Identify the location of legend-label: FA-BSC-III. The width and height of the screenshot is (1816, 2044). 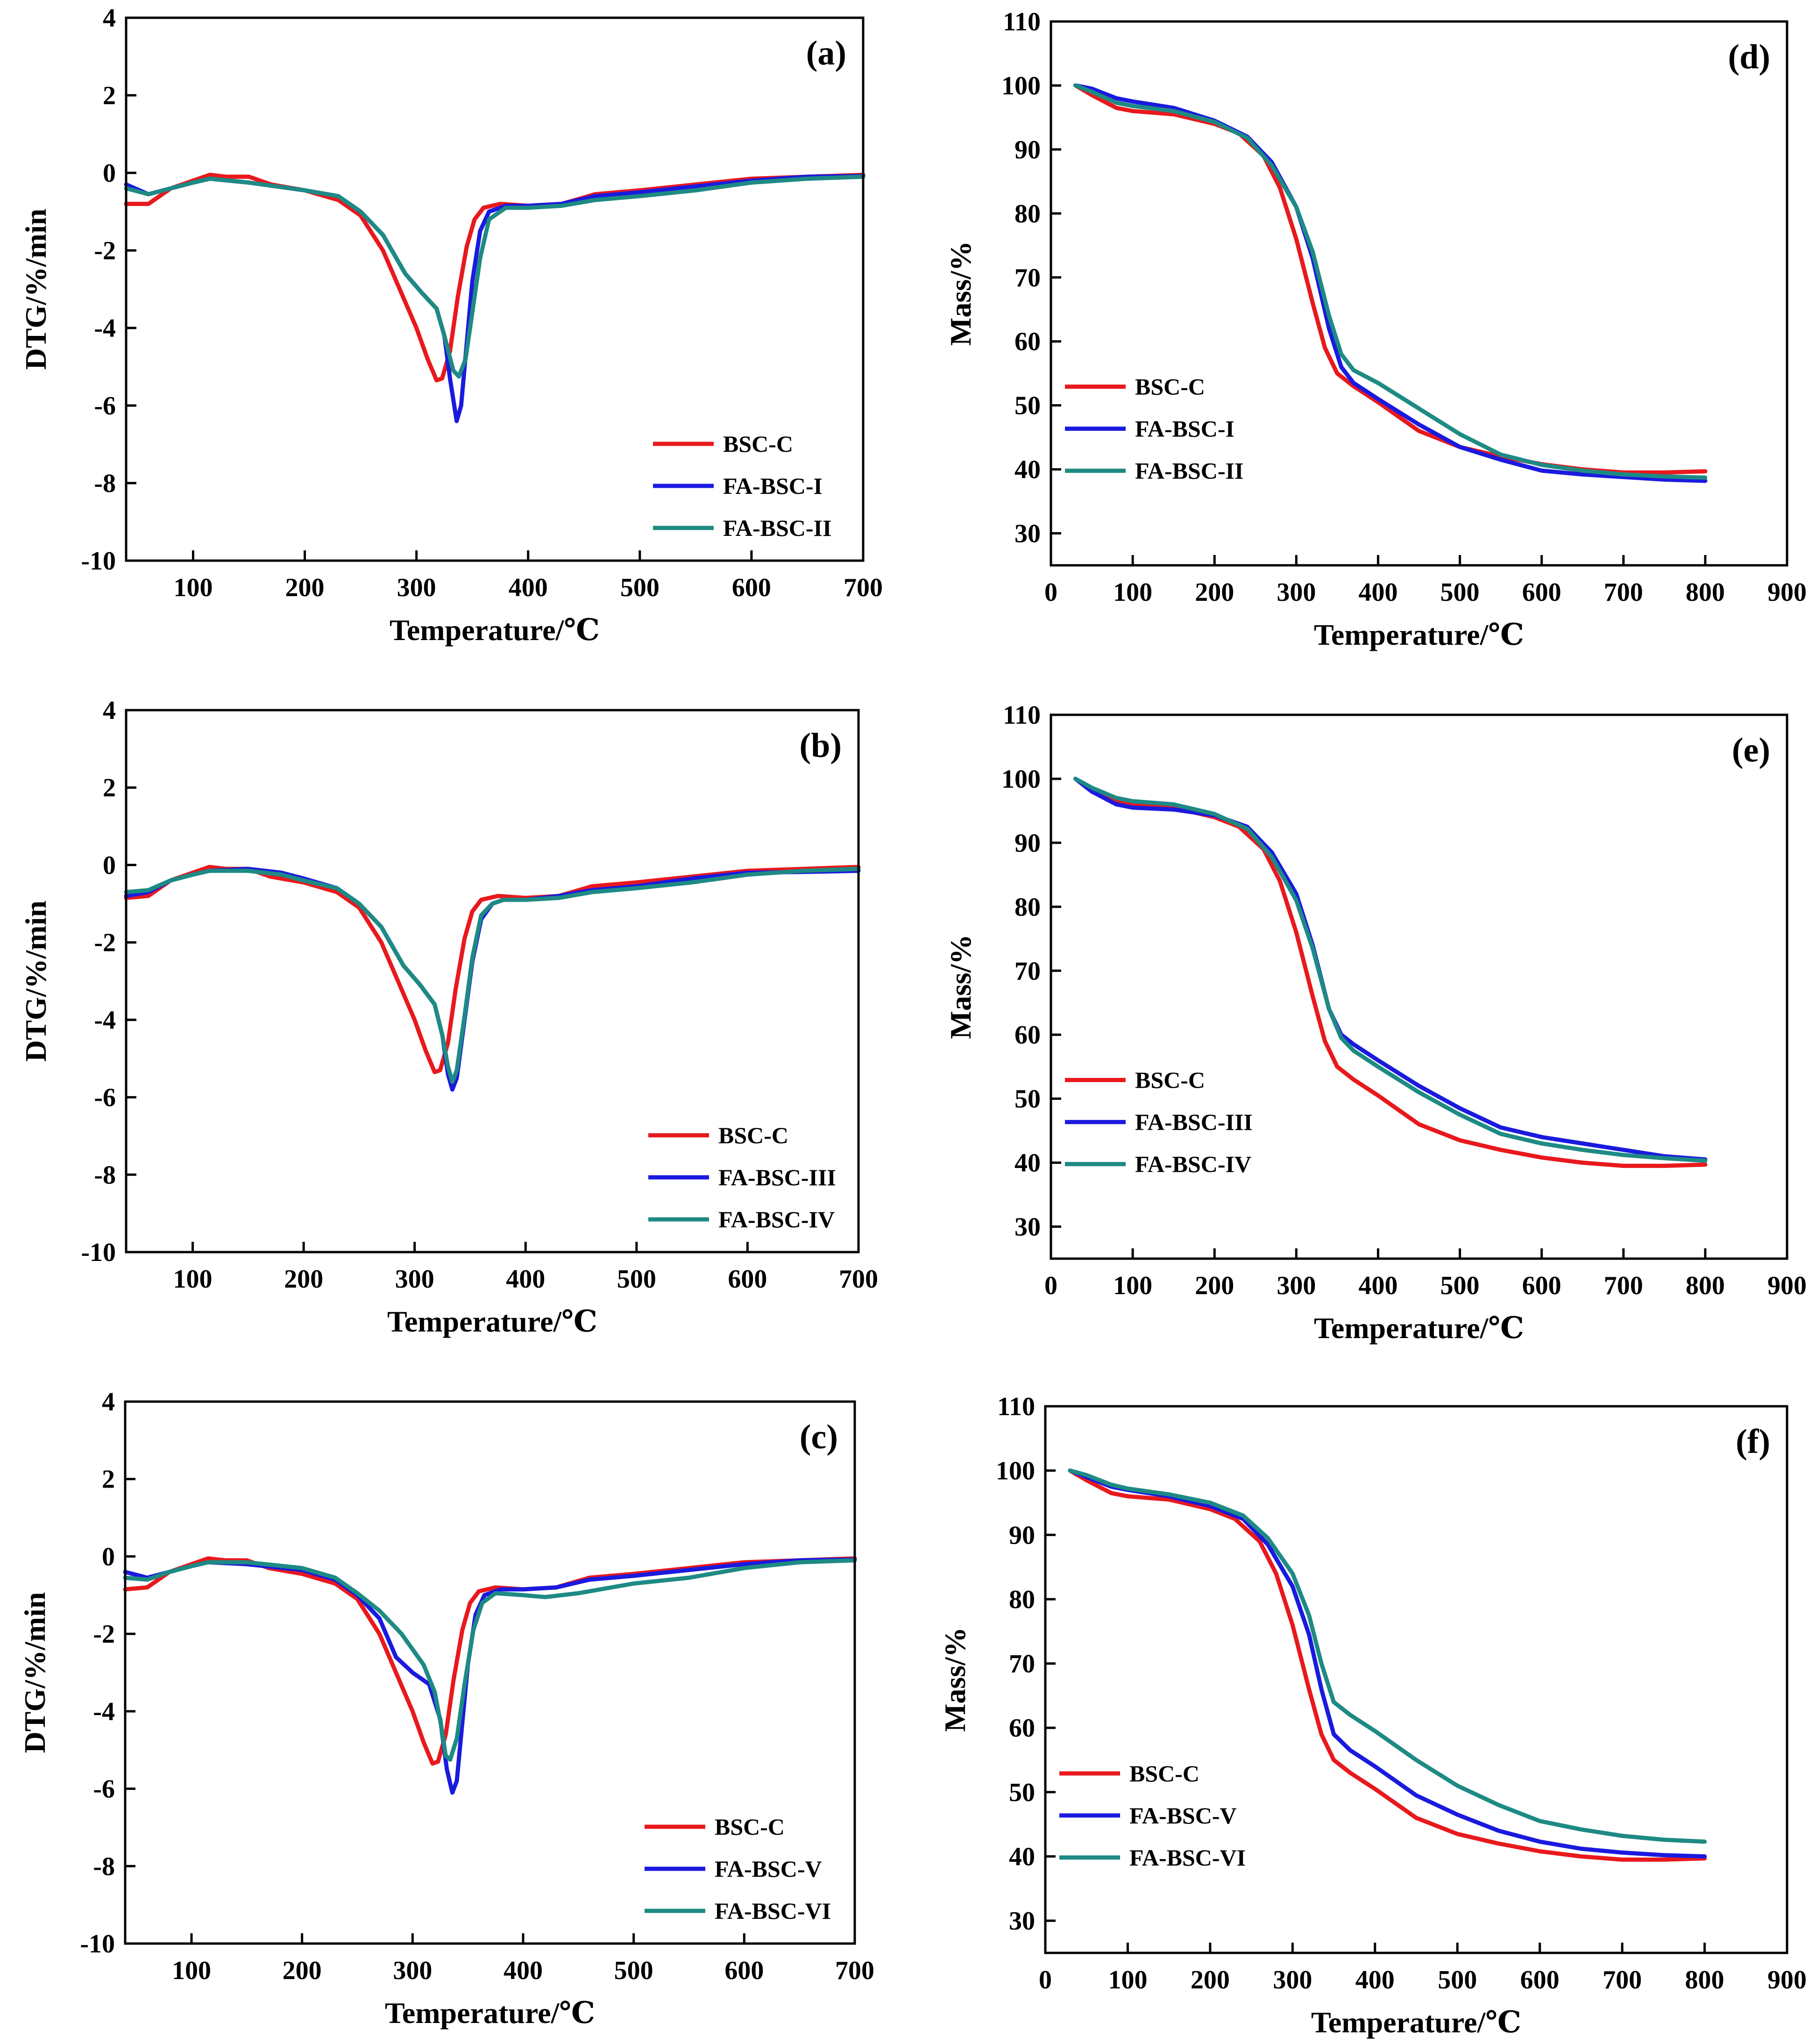
(1194, 1122).